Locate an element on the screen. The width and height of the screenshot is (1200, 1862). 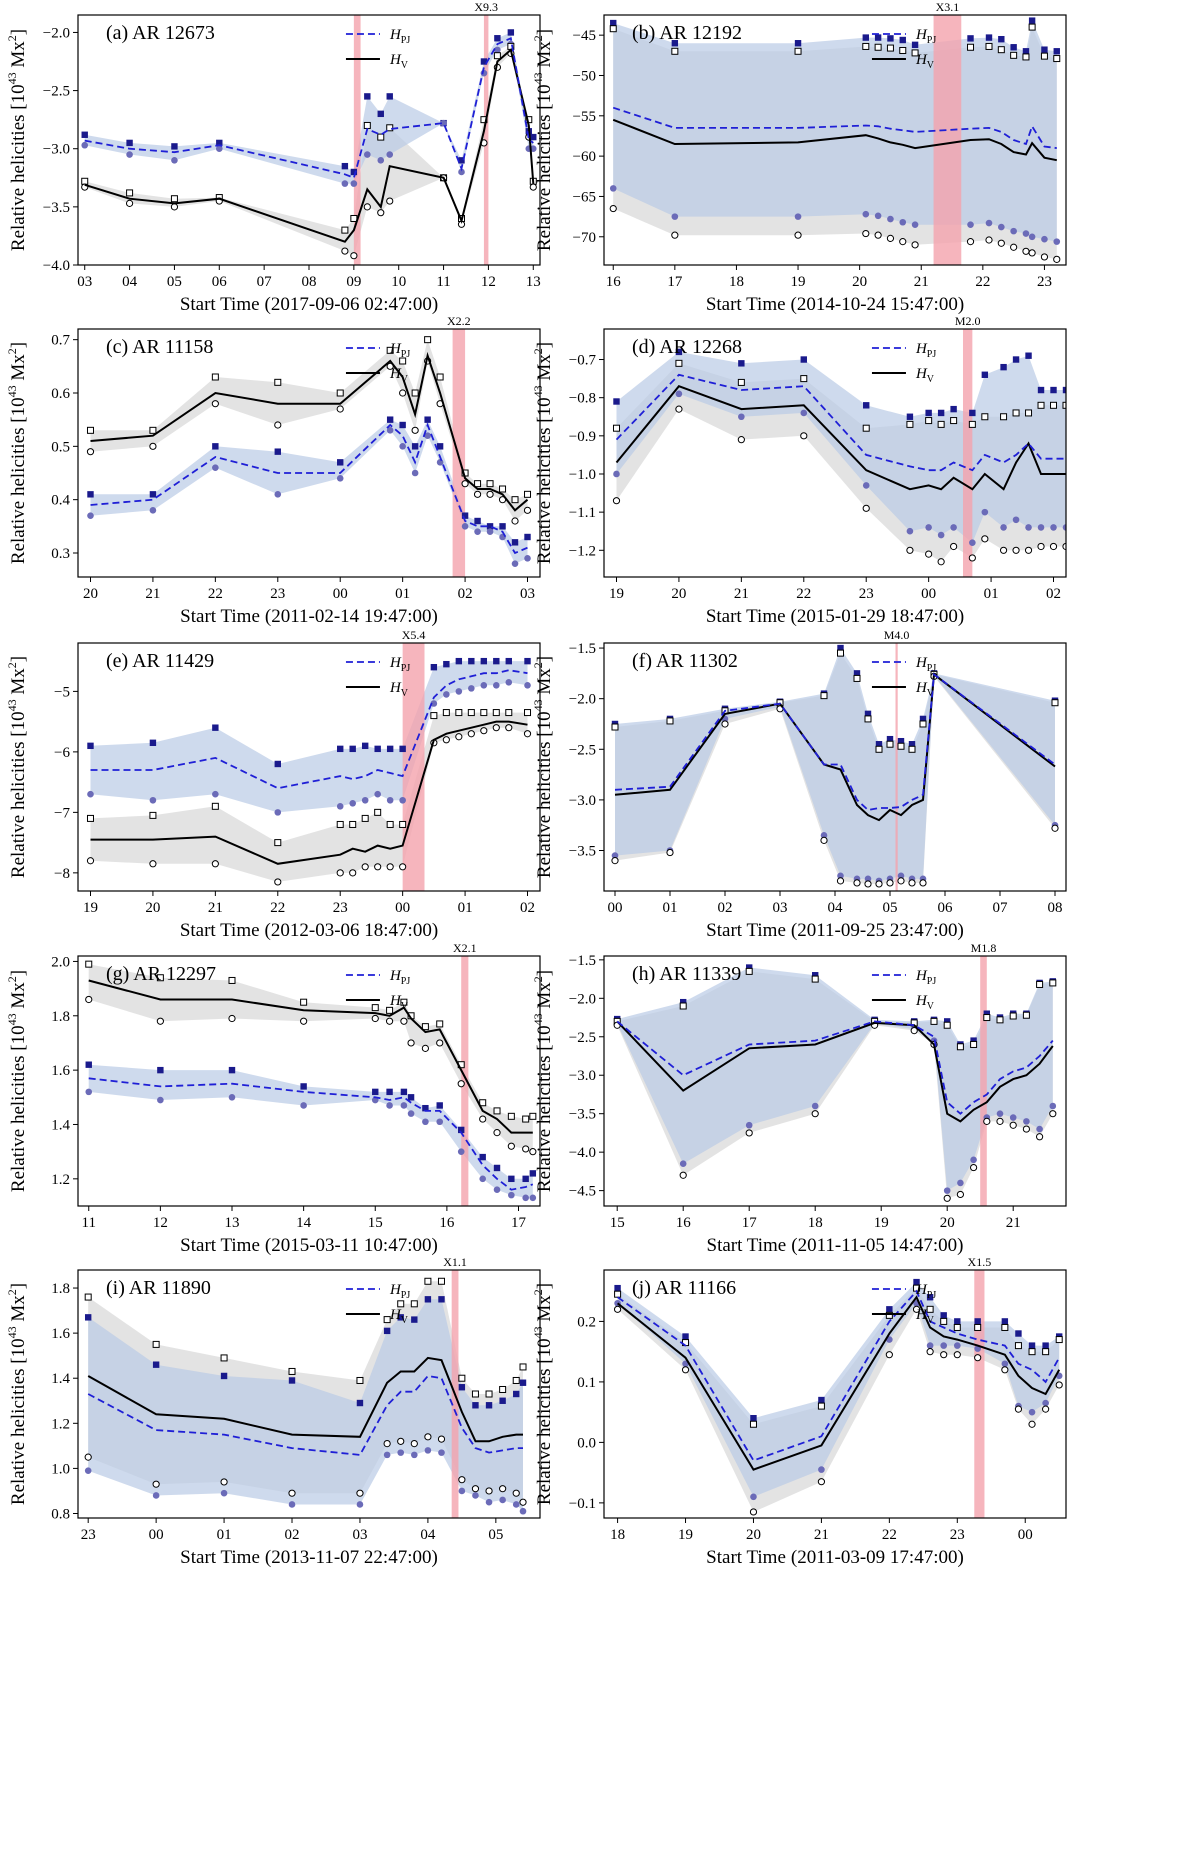
legend-hpj-sub: PJ is located at coordinates (932, 981).